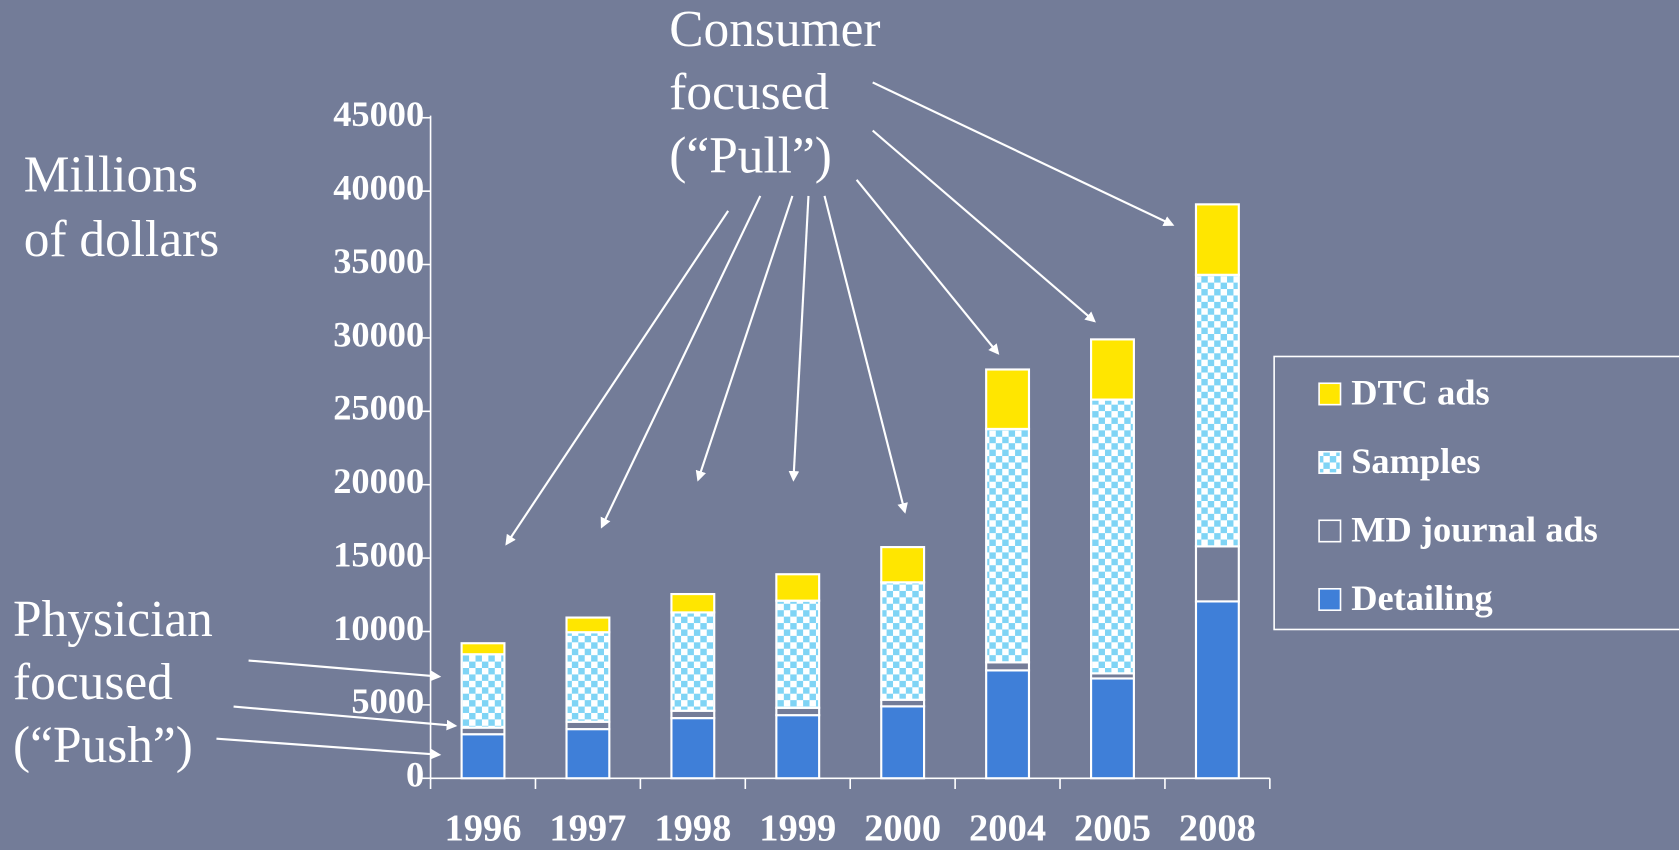 This screenshot has height=850, width=1679. I want to click on annotation: Consumer, so click(774, 29).